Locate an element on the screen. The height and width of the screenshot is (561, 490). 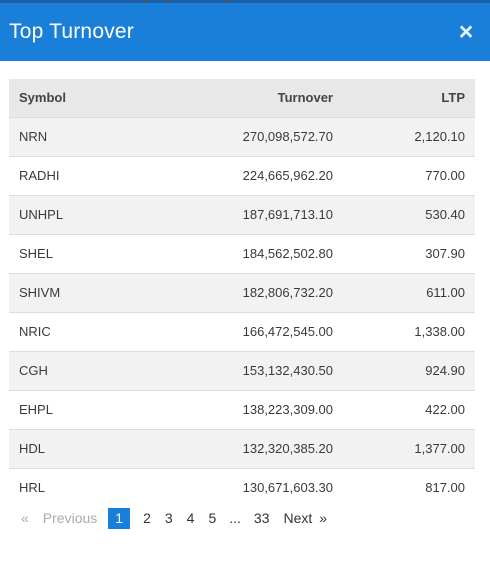
table-row: CGH 153,132,430.50 924.90 is located at coordinates (242, 370).